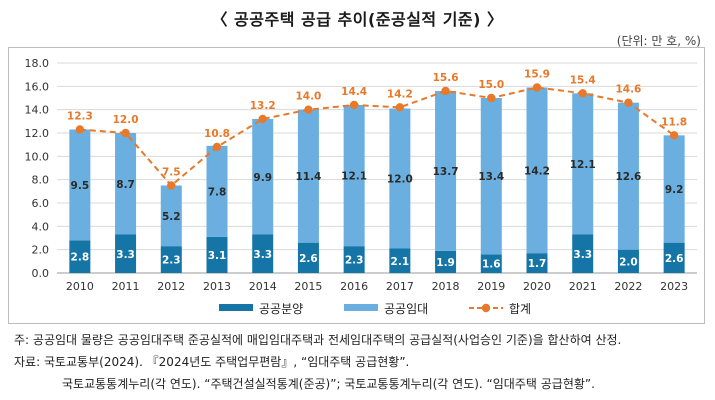 This screenshot has width=715, height=400. What do you see at coordinates (41, 226) in the screenshot?
I see `y-tick-label: 4.0` at bounding box center [41, 226].